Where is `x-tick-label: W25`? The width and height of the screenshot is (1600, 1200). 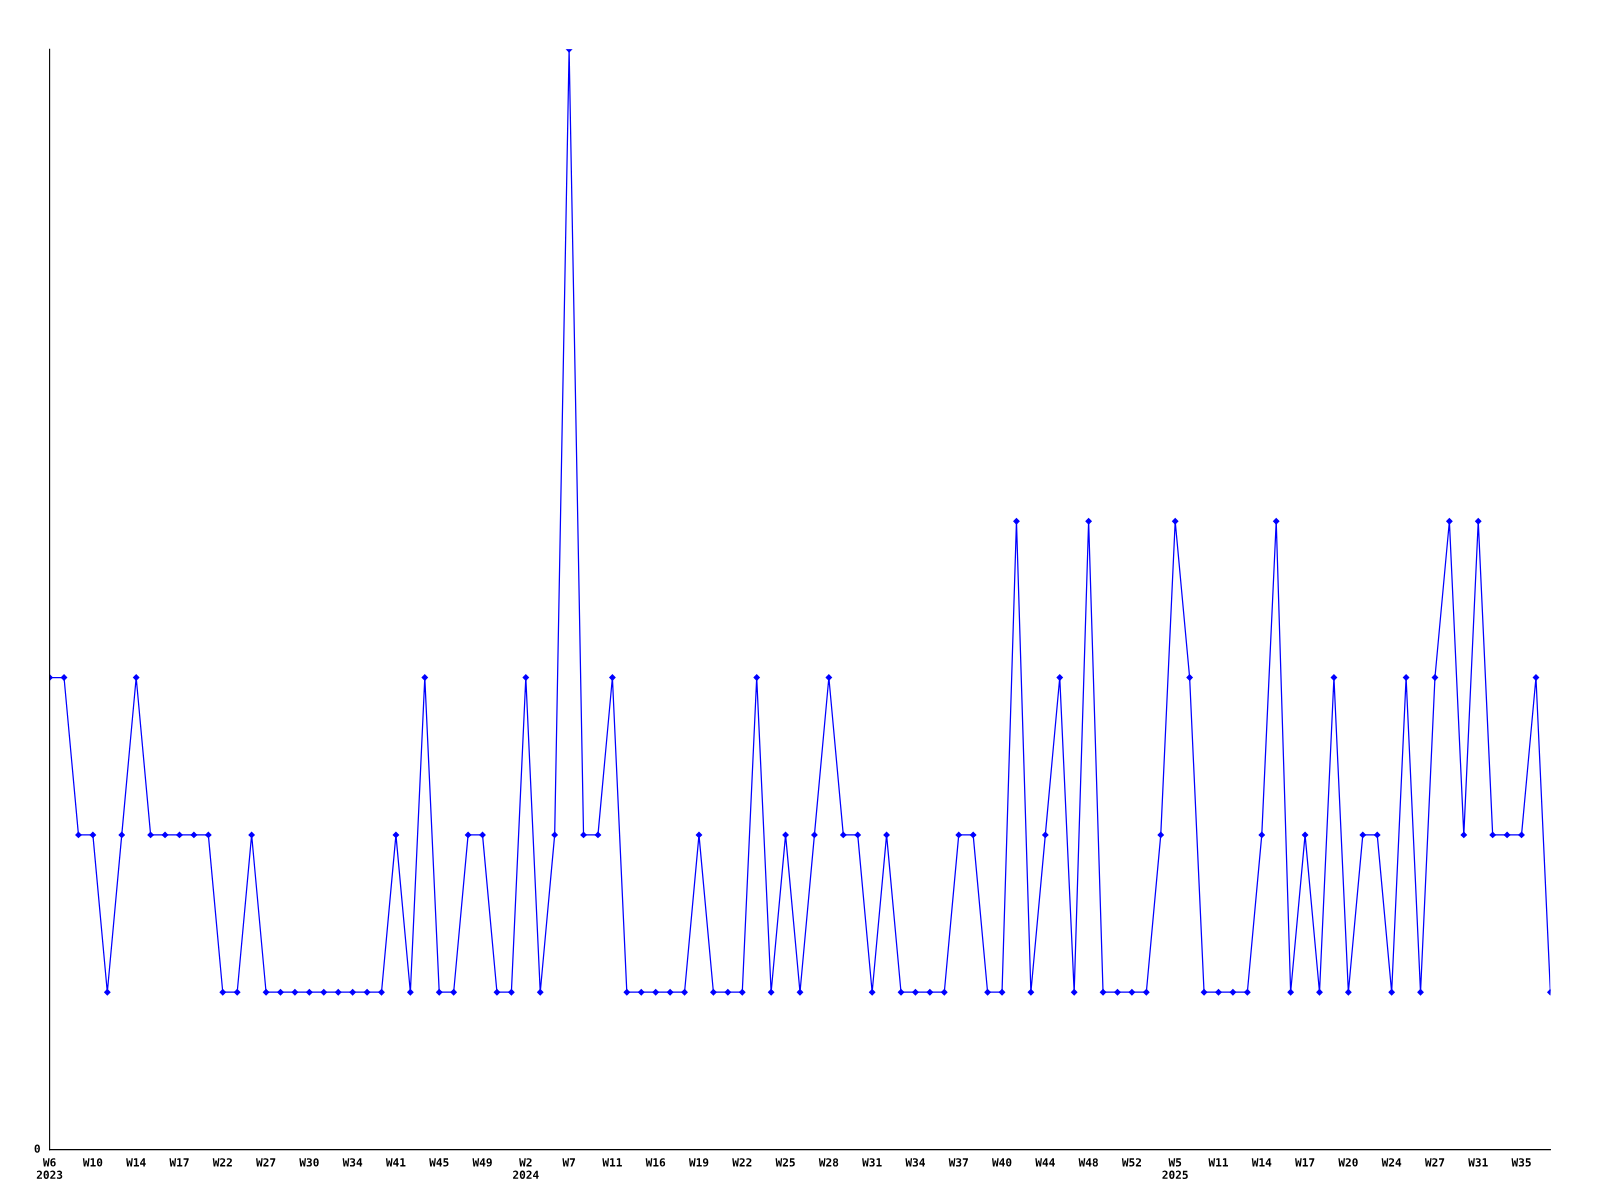
x-tick-label: W25 is located at coordinates (785, 1162).